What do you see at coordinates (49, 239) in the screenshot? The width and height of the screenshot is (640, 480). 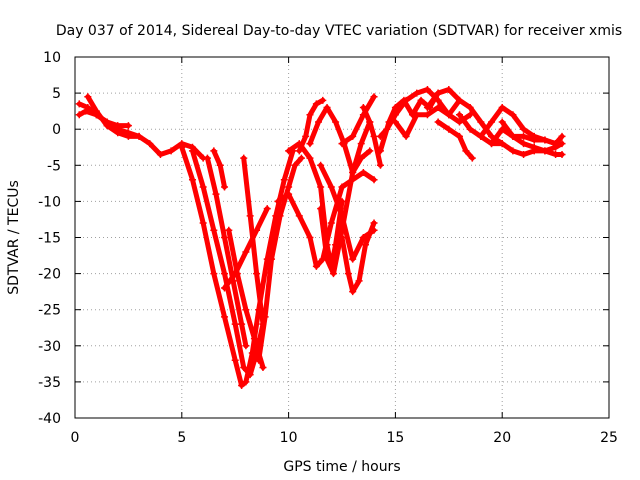 I see `y-tick-label: -15` at bounding box center [49, 239].